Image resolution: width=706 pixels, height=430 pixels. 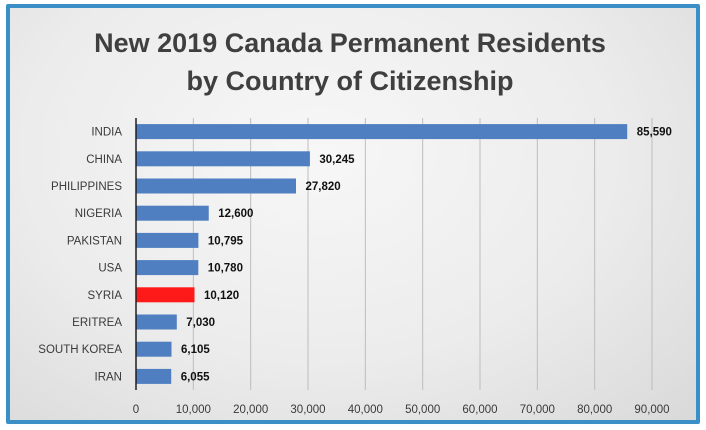 What do you see at coordinates (479, 410) in the screenshot?
I see `x-tick-label-60000: 60,000` at bounding box center [479, 410].